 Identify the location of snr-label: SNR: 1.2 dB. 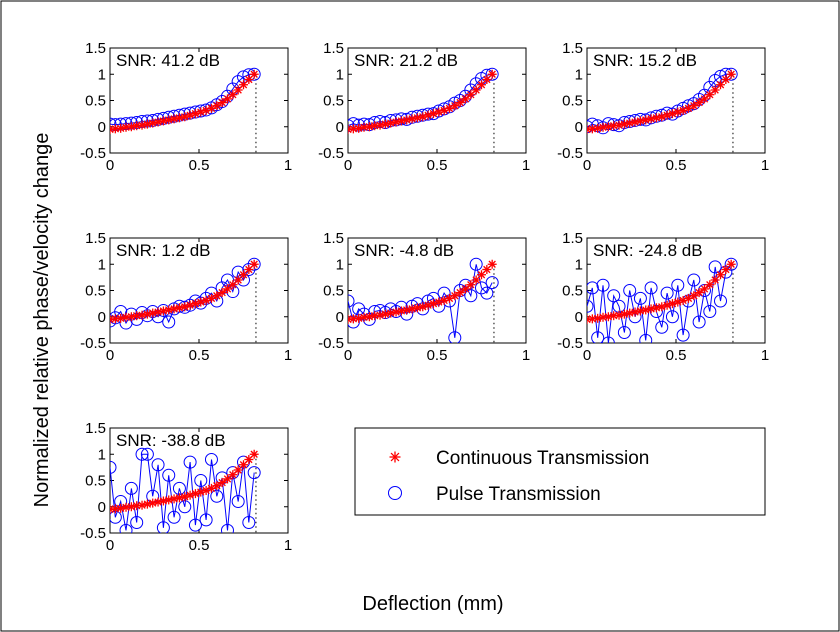
(163, 250).